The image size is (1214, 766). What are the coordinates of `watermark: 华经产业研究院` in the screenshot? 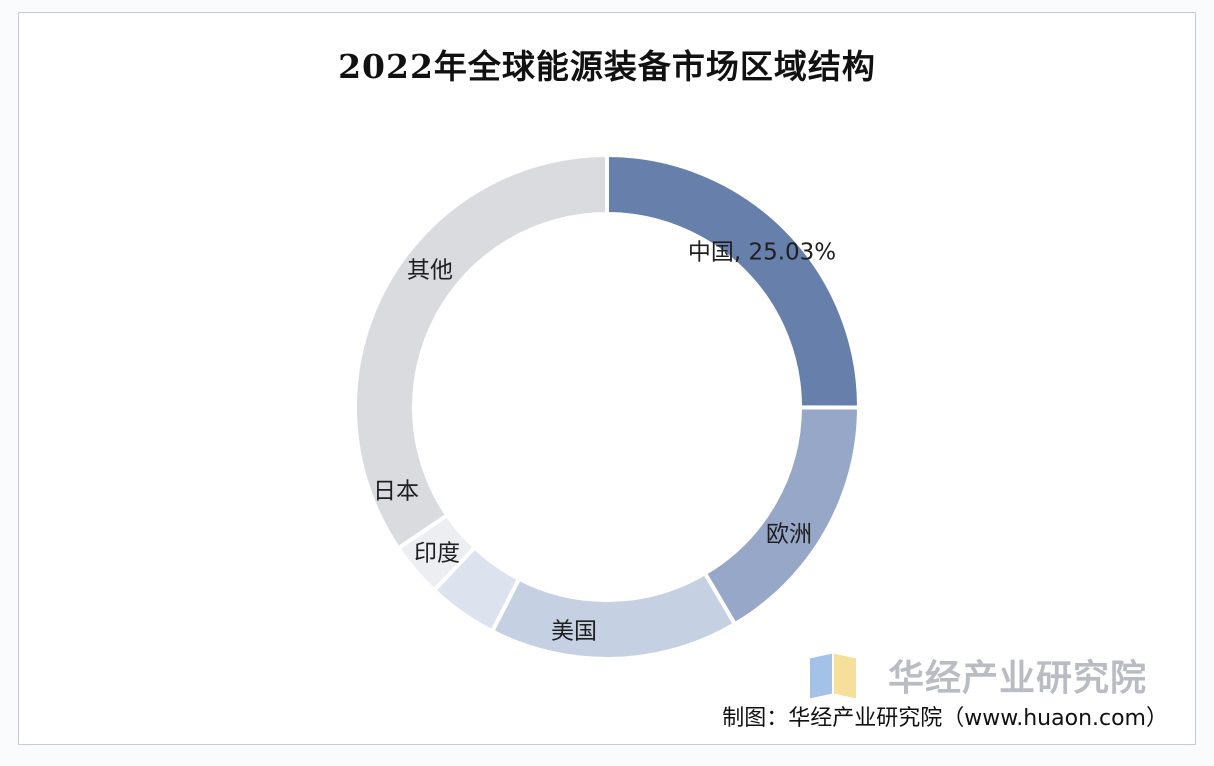 It's located at (978, 675).